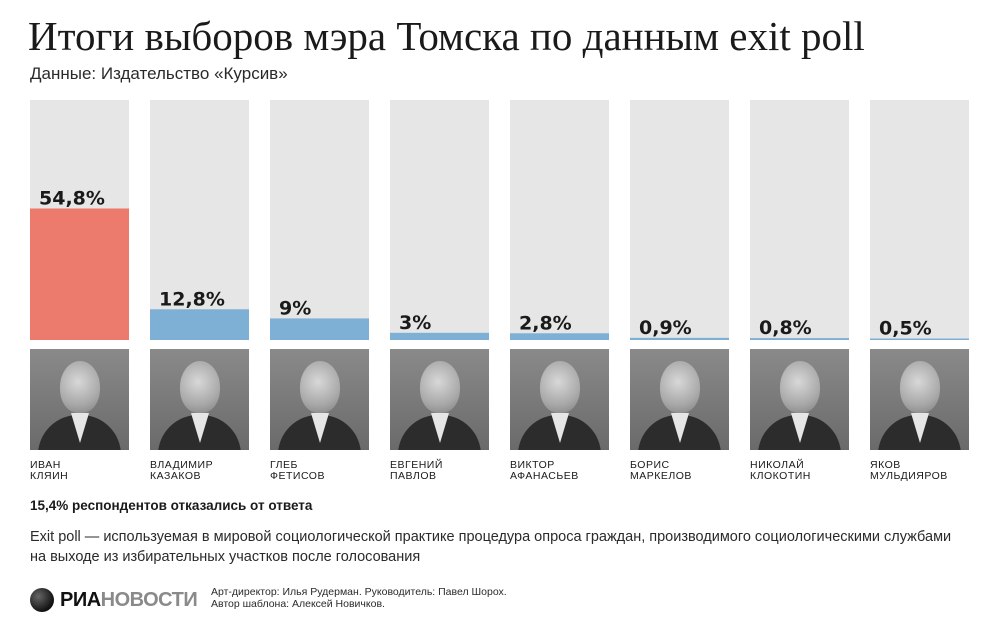 The height and width of the screenshot is (640, 1000). Describe the element at coordinates (445, 471) in the screenshot. I see `candidate-name: Евгений Павлов` at that location.